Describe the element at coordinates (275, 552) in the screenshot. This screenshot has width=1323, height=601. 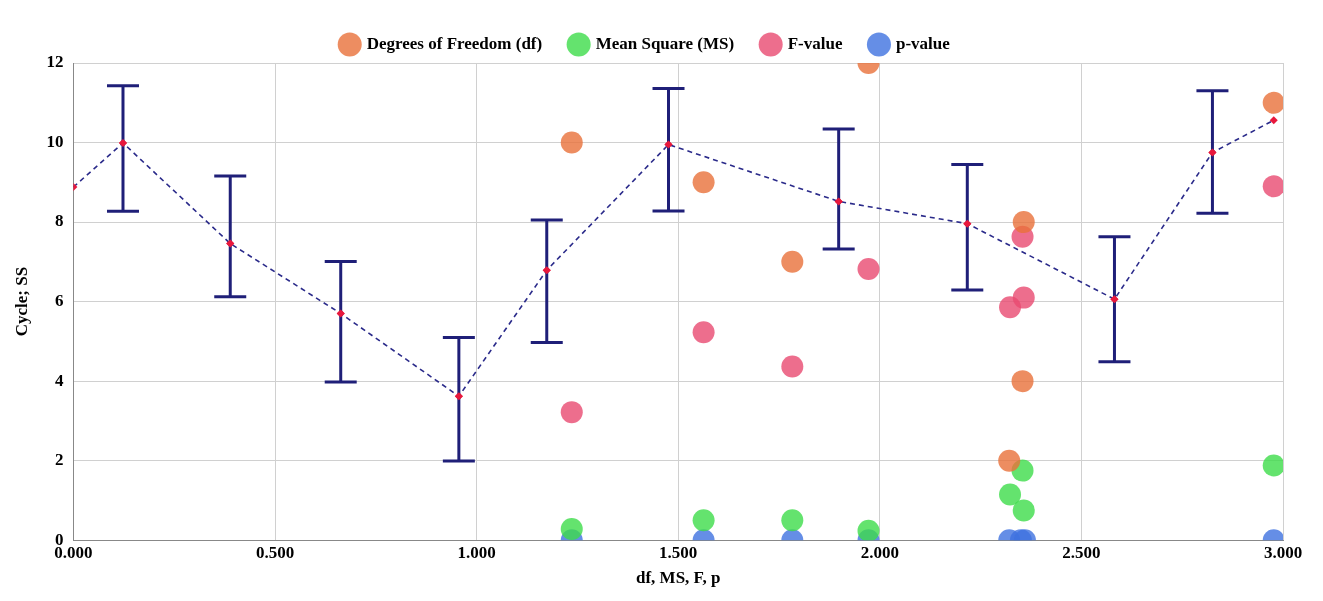
I see `x-tick-label: 0.500` at that location.